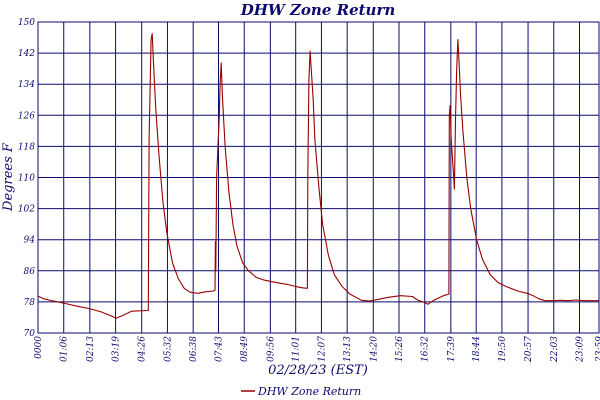  What do you see at coordinates (597, 349) in the screenshot?
I see `x-tick-label: 23:59` at bounding box center [597, 349].